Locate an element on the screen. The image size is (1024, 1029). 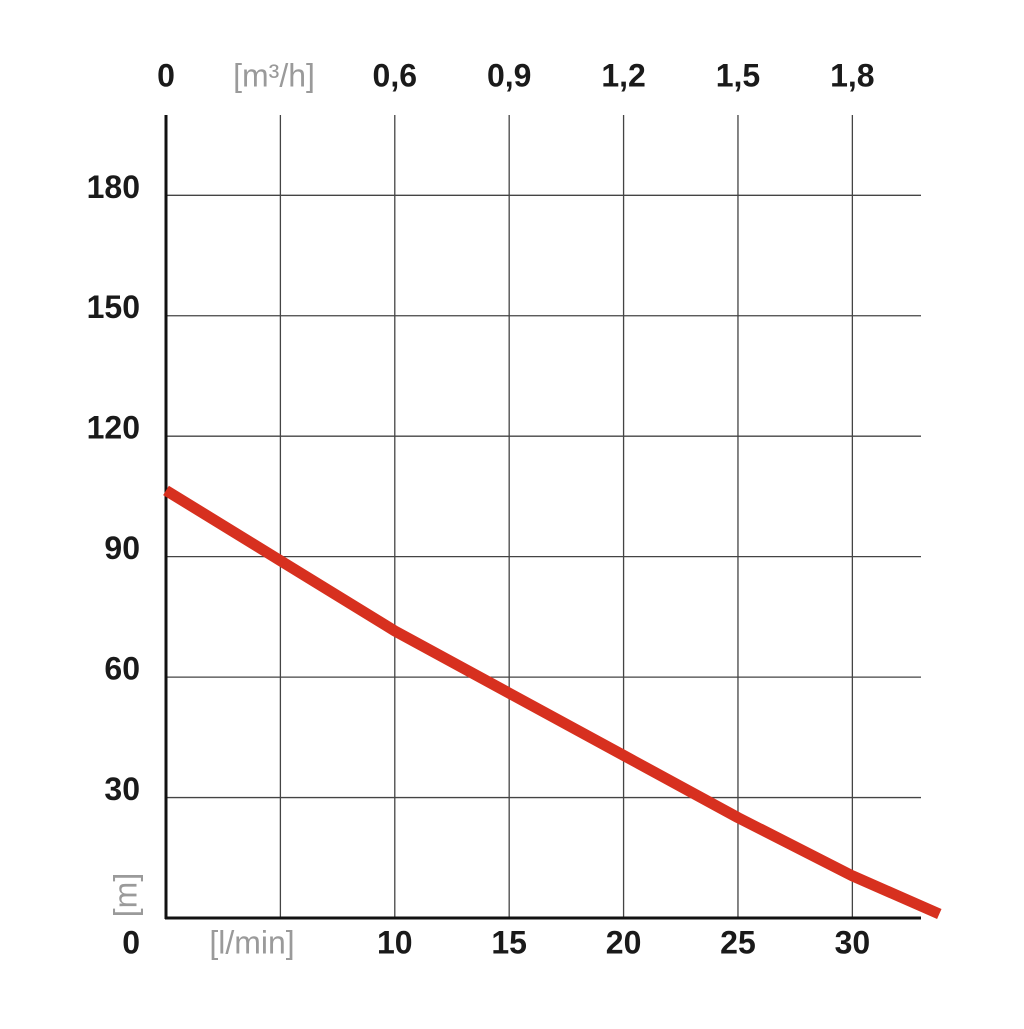
y-axis-label: [m] is located at coordinates (125, 895).